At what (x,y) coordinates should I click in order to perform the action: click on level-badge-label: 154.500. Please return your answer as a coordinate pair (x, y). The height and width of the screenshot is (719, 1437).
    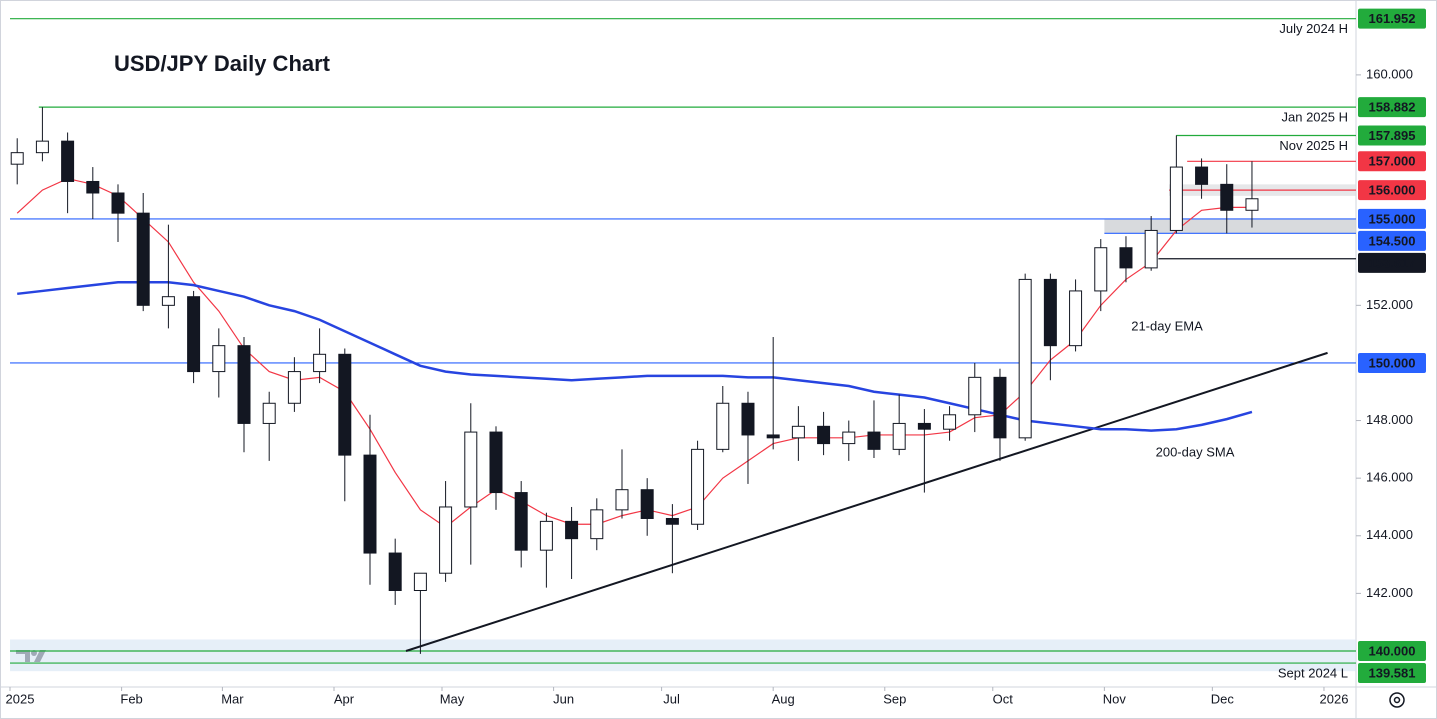
    Looking at the image, I should click on (1392, 240).